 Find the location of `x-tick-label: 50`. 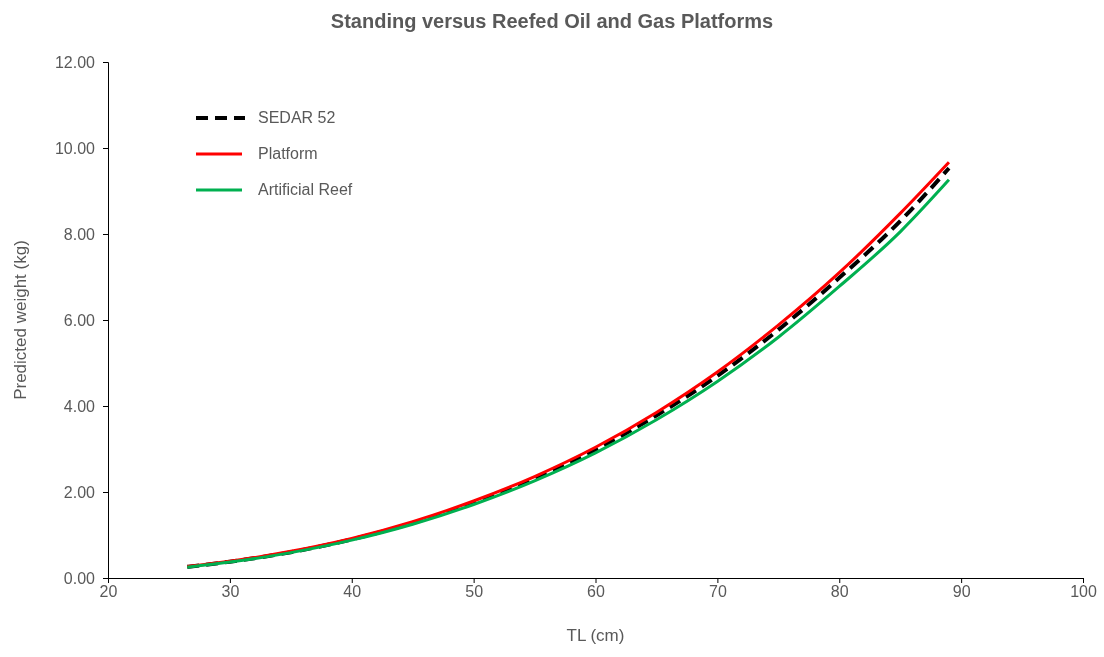

x-tick-label: 50 is located at coordinates (474, 592).